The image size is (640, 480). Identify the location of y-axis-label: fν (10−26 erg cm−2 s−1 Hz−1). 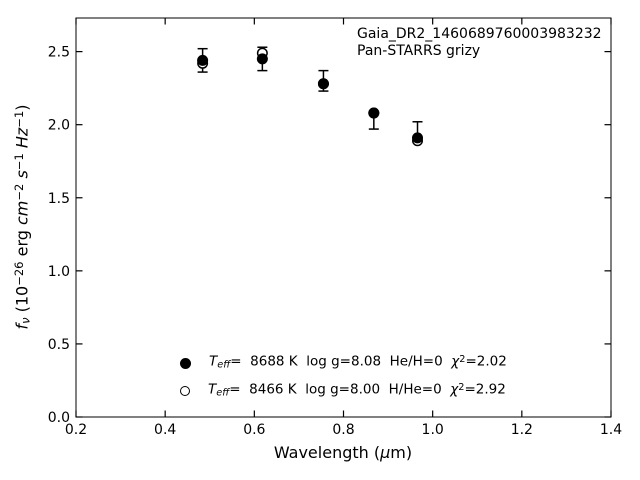
(22, 217).